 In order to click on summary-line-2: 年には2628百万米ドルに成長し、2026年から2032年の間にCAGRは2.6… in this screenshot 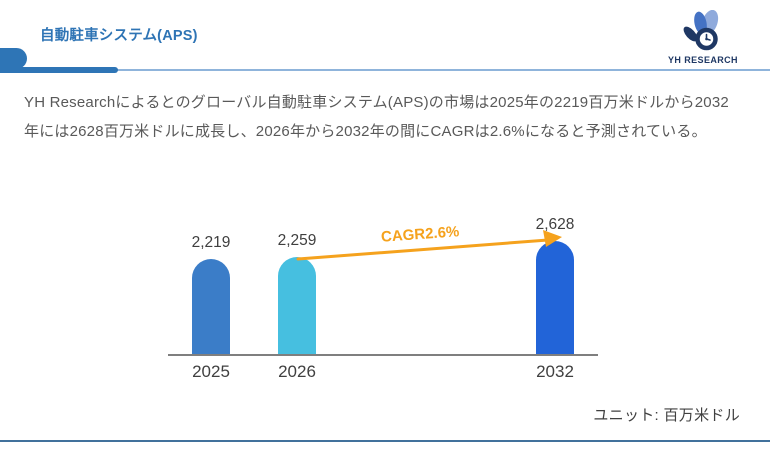, I will do `click(365, 131)`.